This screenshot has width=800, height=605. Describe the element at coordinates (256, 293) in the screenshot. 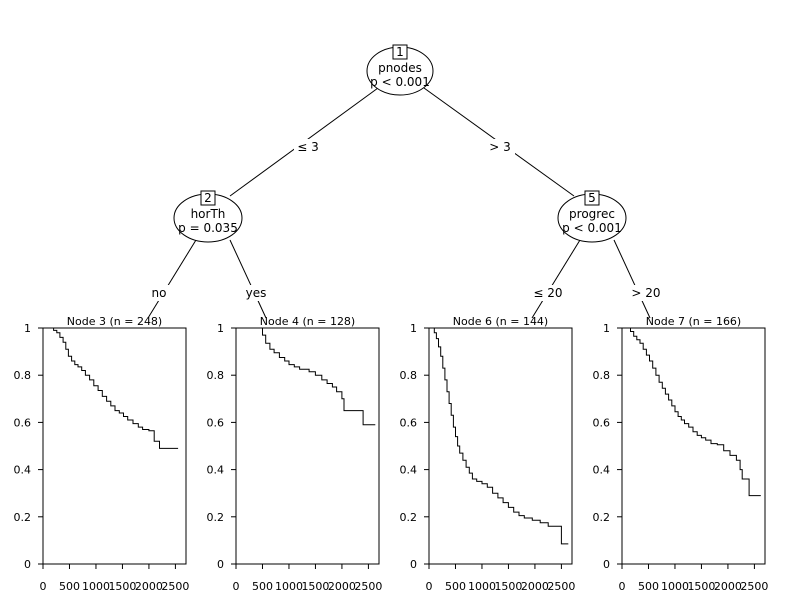

I see `edge-label: yes` at that location.